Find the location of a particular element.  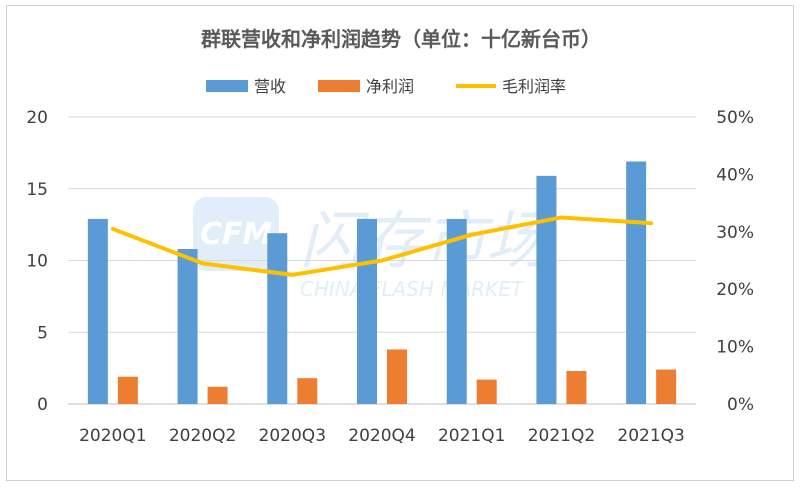

legend: 营收 净利润 毛利润率 is located at coordinates (386, 86).